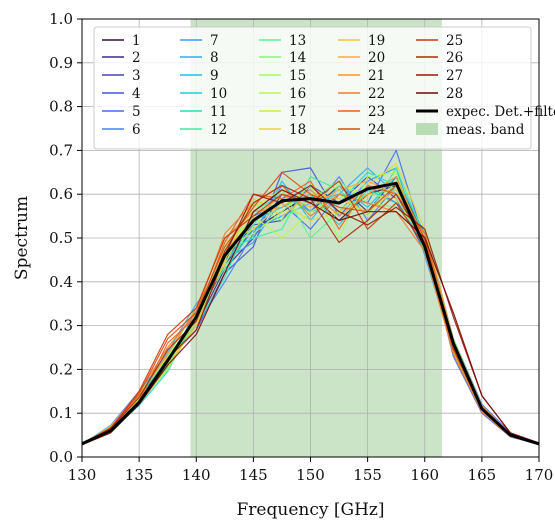  Describe the element at coordinates (61, 282) in the screenshot. I see `y-tick-label: 0.4` at that location.